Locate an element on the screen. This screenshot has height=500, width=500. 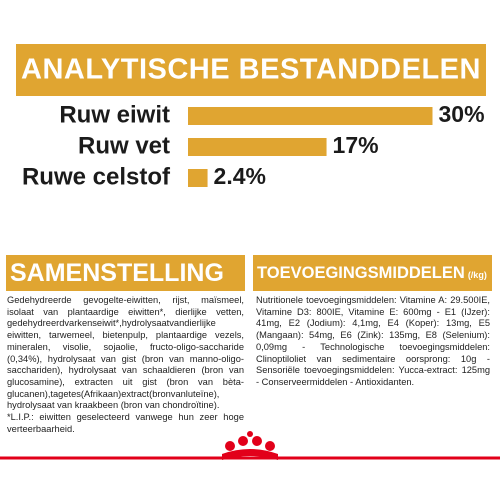
composition-title: SAMENSTELLING is located at coordinates (117, 272).